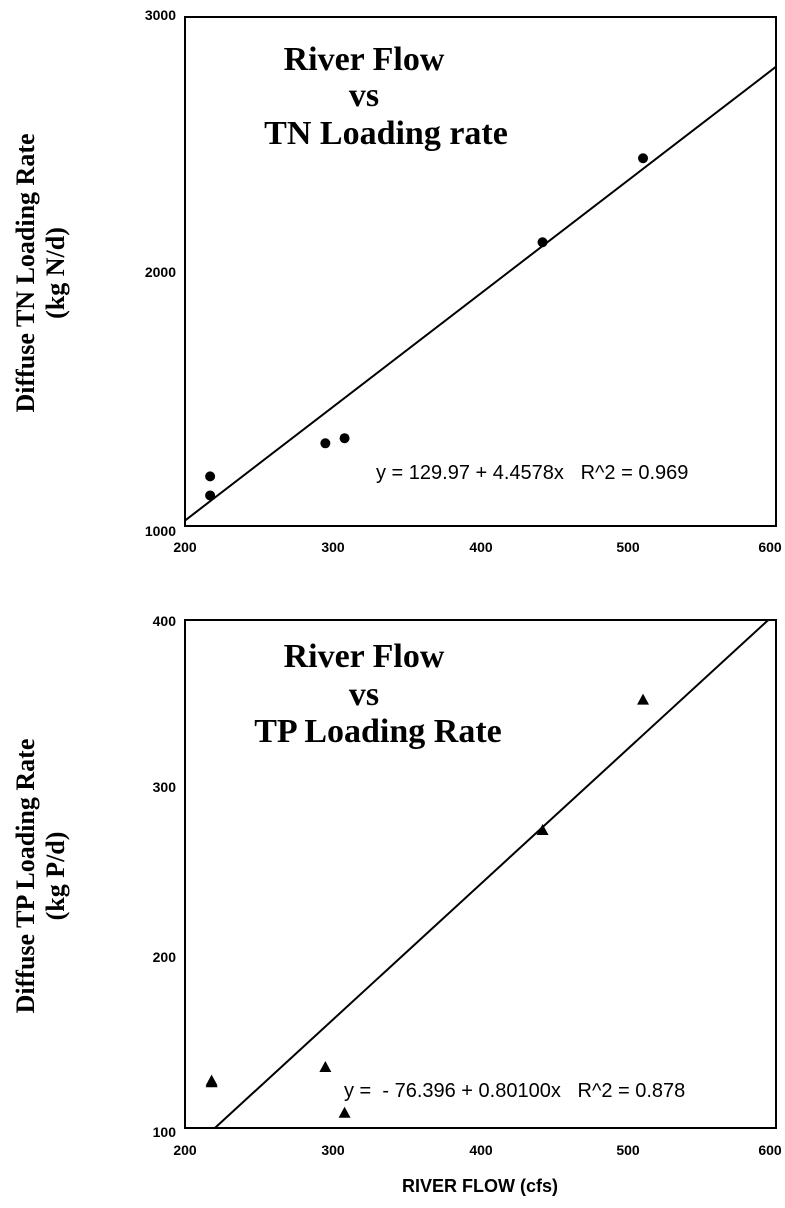 This screenshot has width=785, height=1208. What do you see at coordinates (364, 694) in the screenshot?
I see `chart-tp-title-line2: vs` at bounding box center [364, 694].